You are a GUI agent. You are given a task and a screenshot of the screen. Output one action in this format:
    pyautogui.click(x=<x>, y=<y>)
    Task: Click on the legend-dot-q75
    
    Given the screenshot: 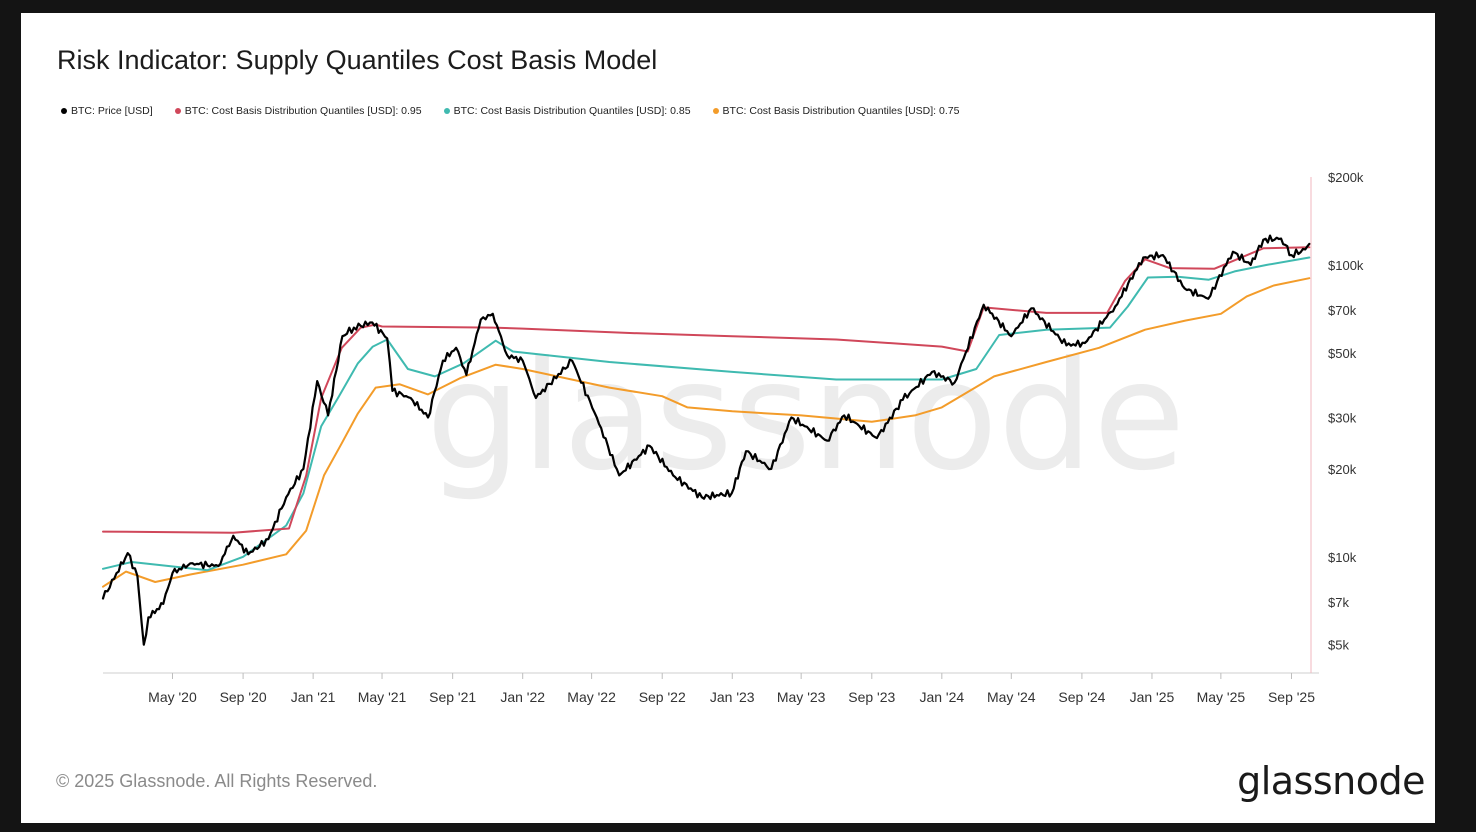 What is the action you would take?
    pyautogui.click(x=715, y=111)
    